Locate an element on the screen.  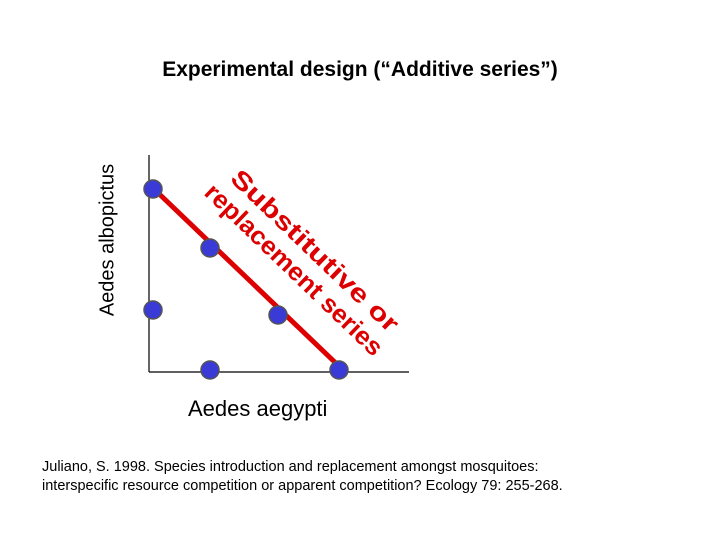
diagonal-label-line2-group: replacement series is located at coordinates (294, 270).